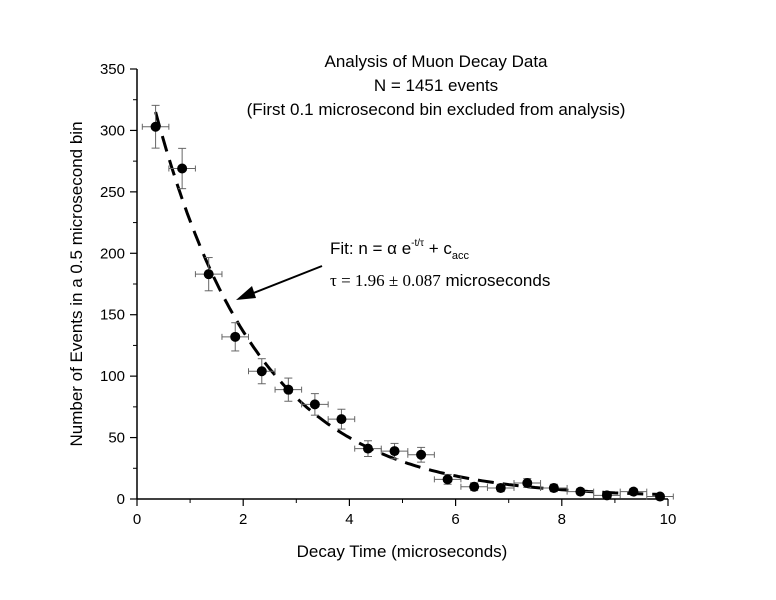 The image size is (776, 600). Describe the element at coordinates (438, 248) in the screenshot. I see `fit-plus: + c` at that location.